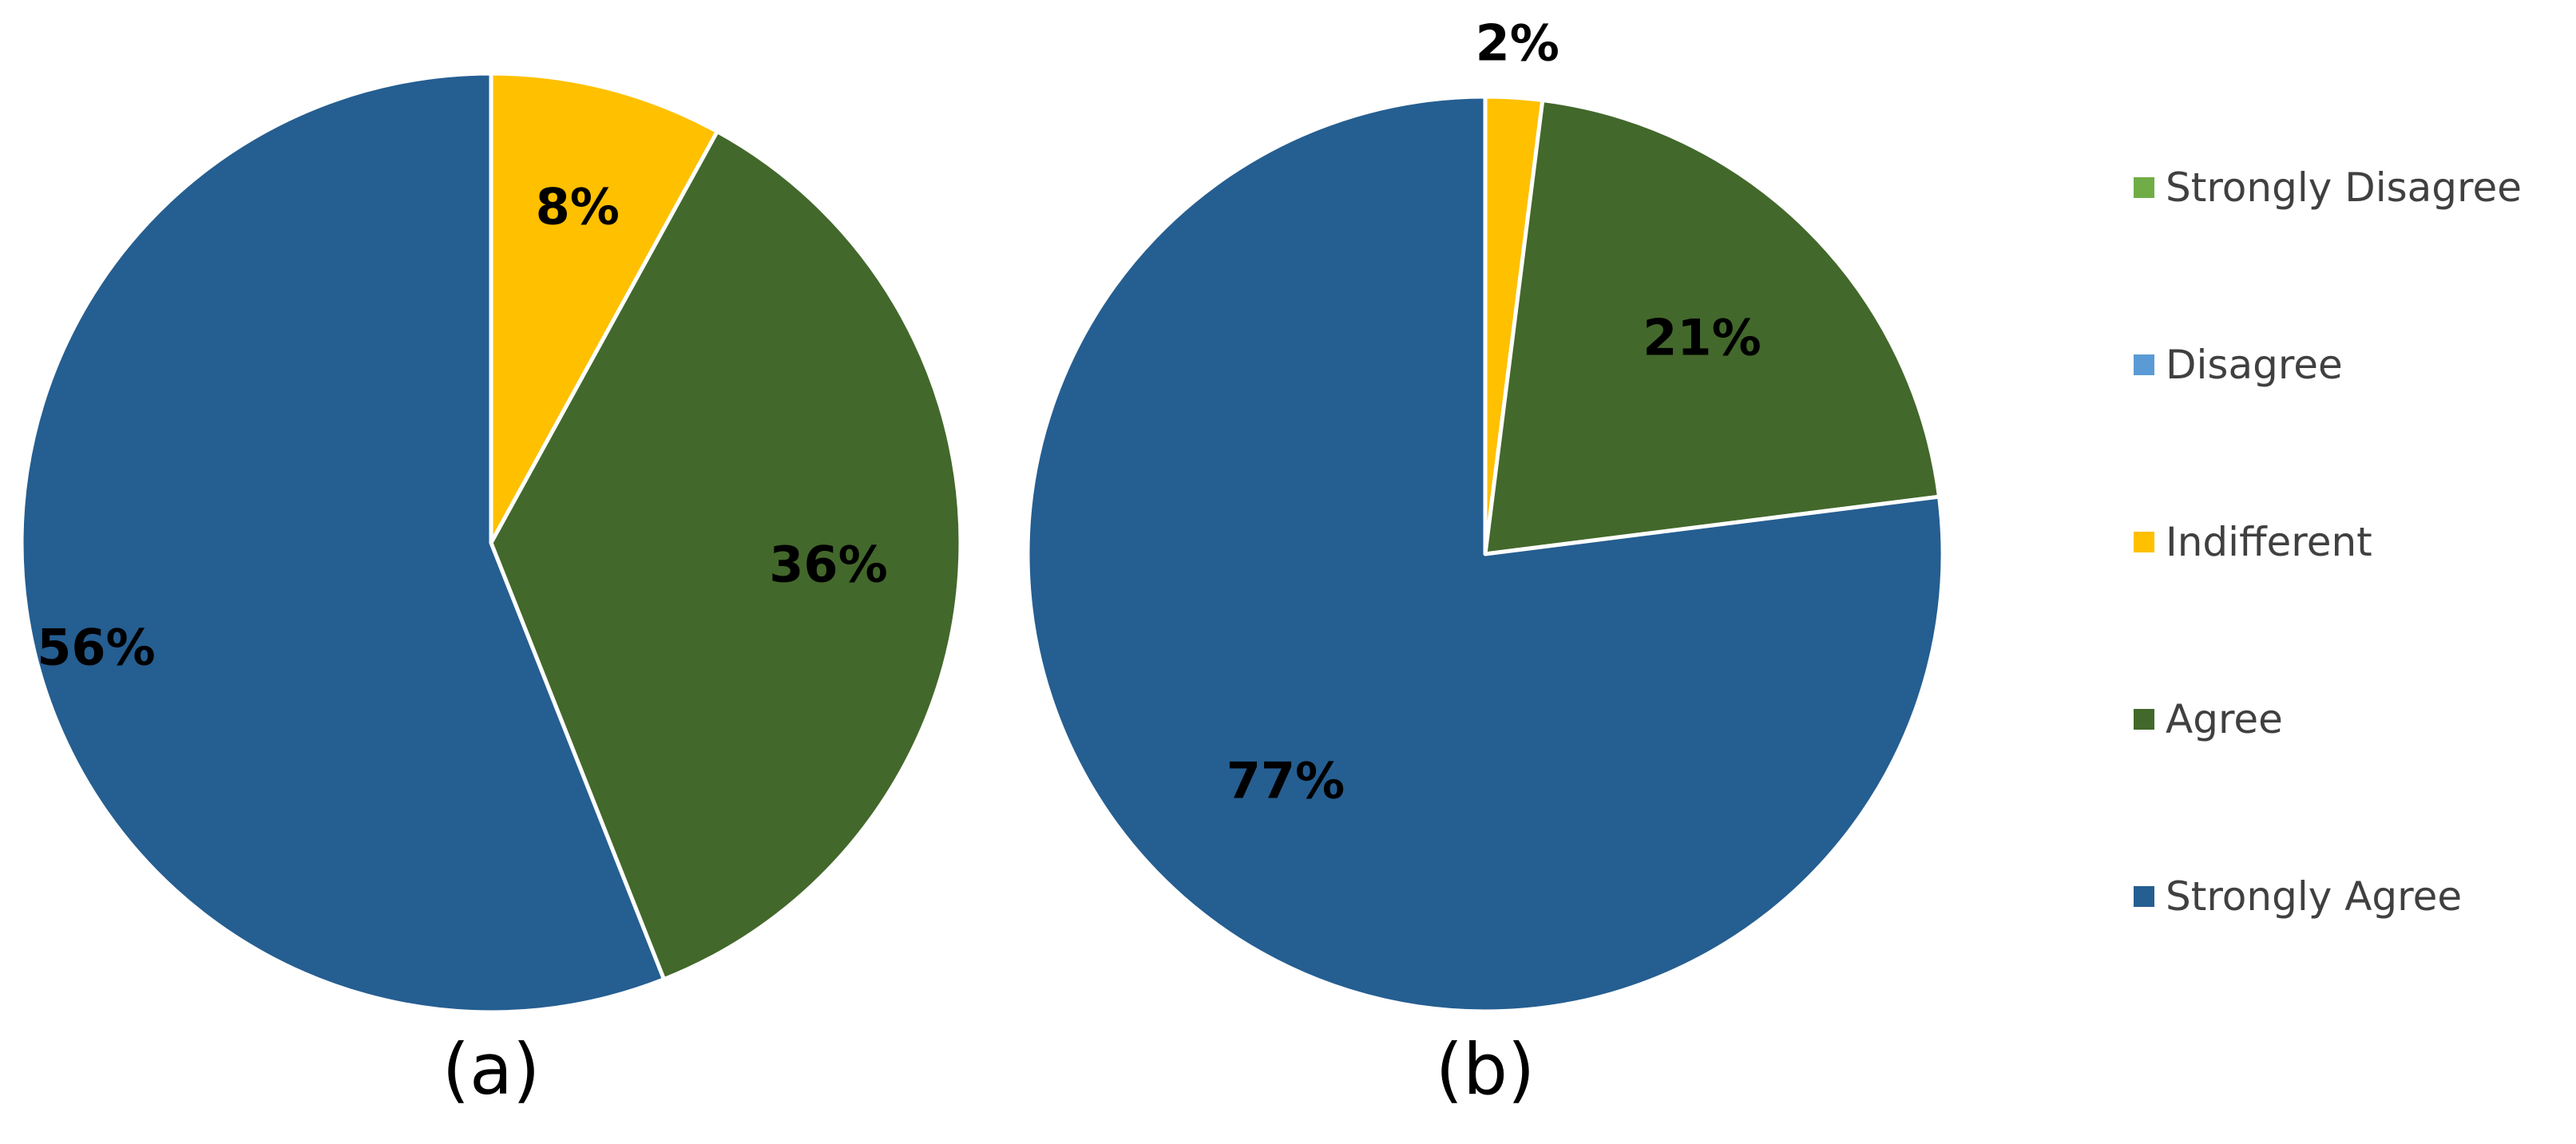  Describe the element at coordinates (578, 207) in the screenshot. I see `pie-a-data-label-indifferent: 8%` at that location.